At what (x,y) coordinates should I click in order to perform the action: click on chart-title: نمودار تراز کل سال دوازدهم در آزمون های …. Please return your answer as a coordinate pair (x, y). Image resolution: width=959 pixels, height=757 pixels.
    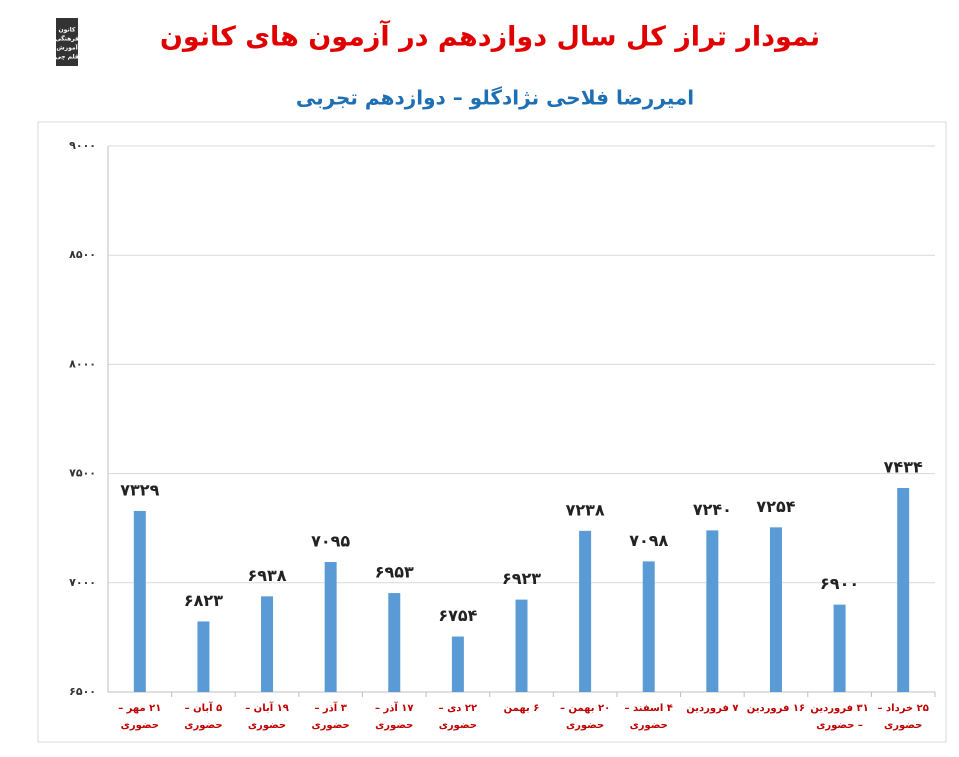
    Looking at the image, I should click on (490, 36).